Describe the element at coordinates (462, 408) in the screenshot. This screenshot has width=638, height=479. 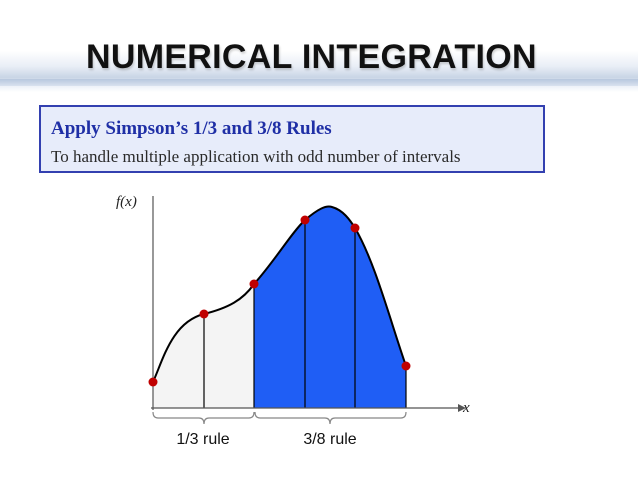
I see `x-axis-arrow-icon` at that location.